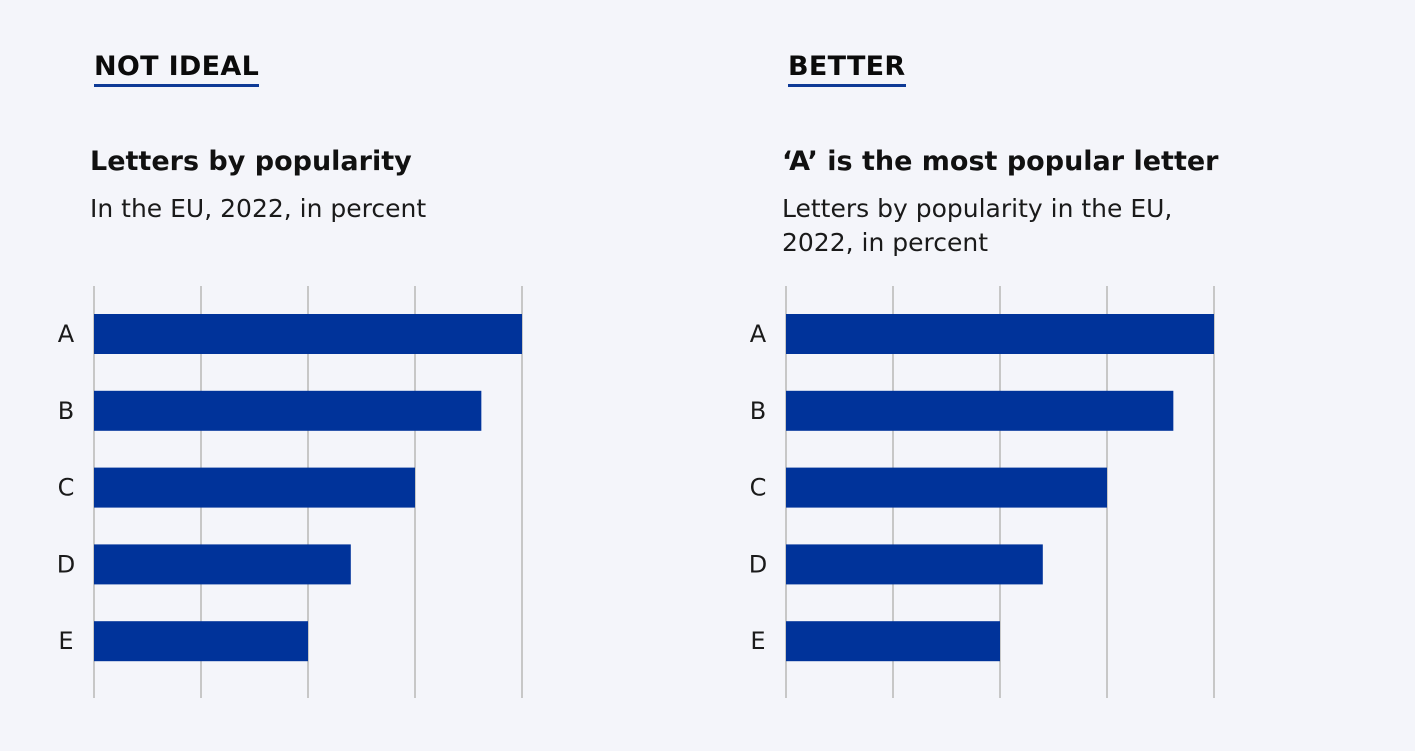 This screenshot has width=1415, height=751. Describe the element at coordinates (177, 69) in the screenshot. I see `verdict-heading: NOT IDEAL` at that location.